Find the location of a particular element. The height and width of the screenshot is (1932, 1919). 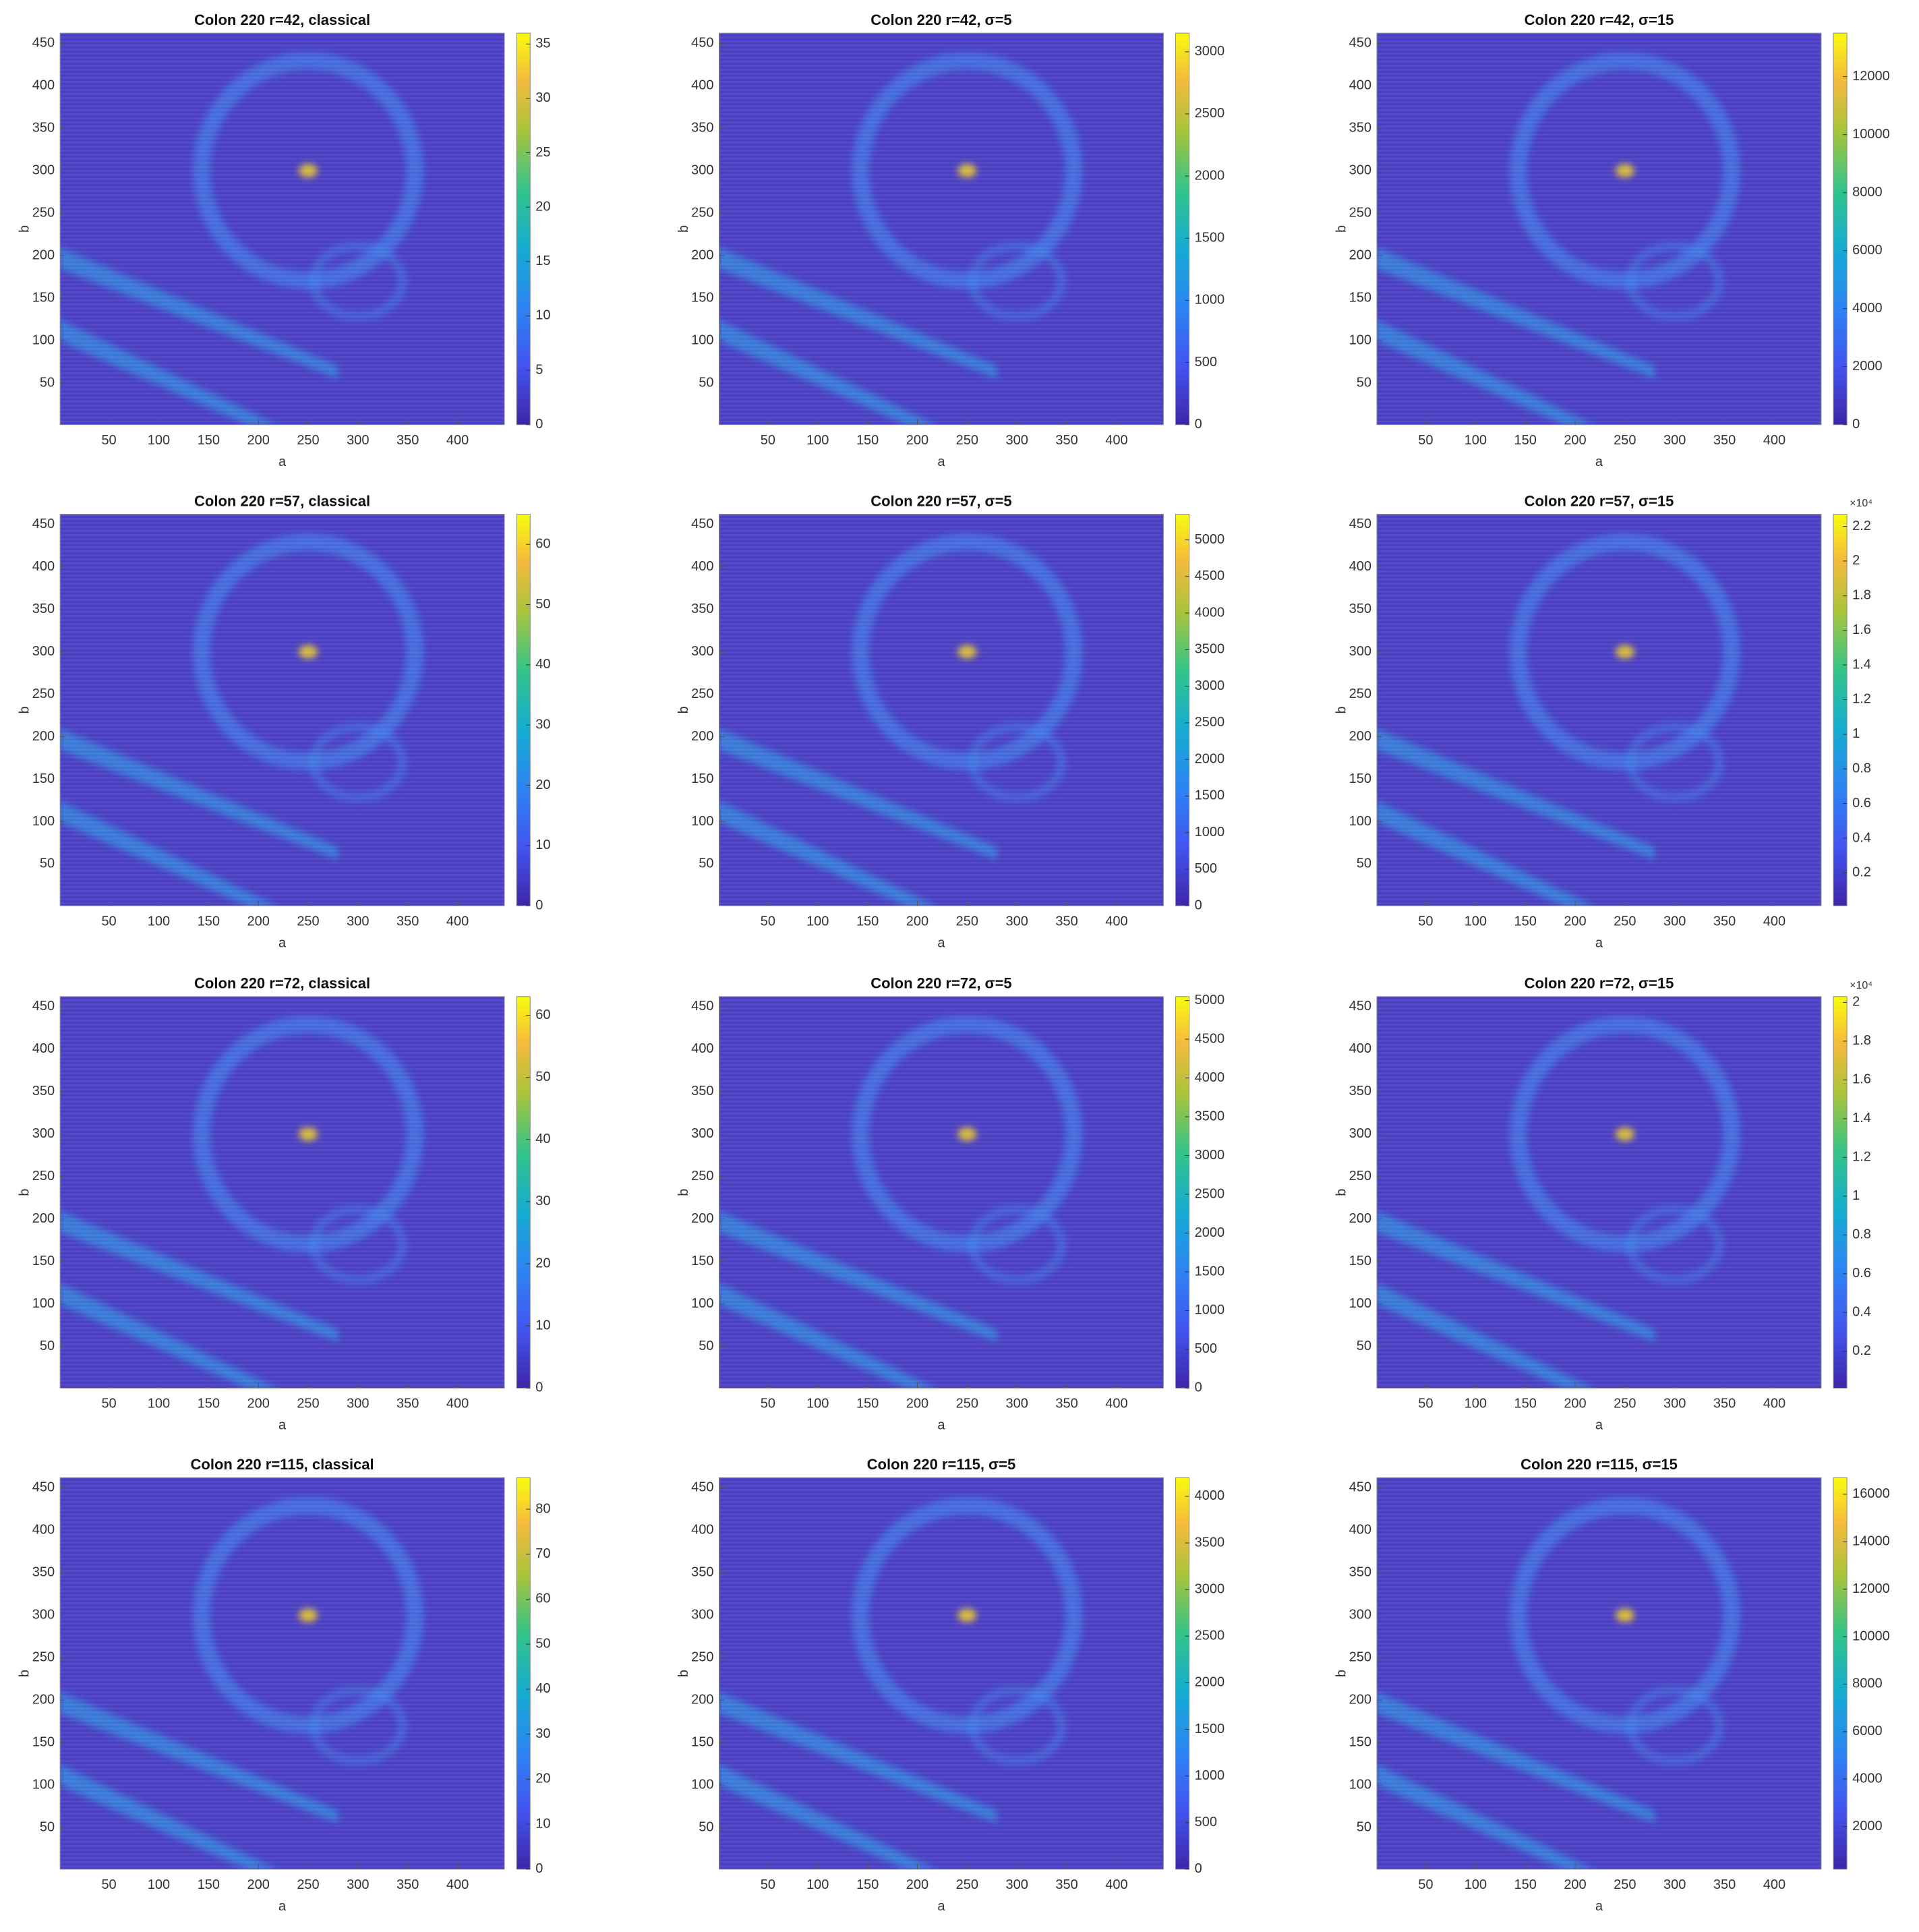

colorbar-tick-label: 40 is located at coordinates (542, 1139).